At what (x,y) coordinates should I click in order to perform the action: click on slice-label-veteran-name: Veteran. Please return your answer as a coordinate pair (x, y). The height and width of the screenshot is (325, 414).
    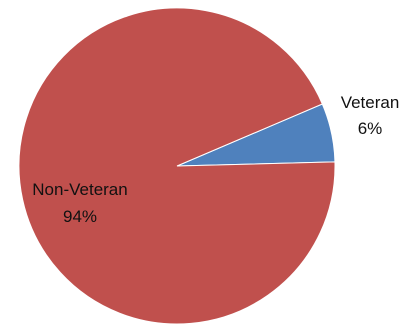
    Looking at the image, I should click on (370, 102).